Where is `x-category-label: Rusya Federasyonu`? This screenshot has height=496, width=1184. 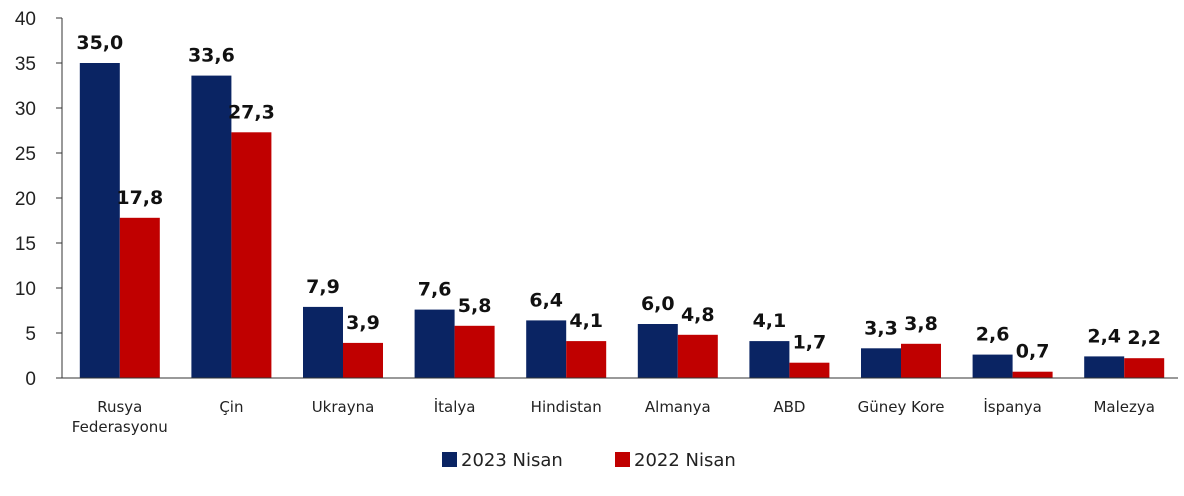 x-category-label: Rusya Federasyonu is located at coordinates (120, 417).